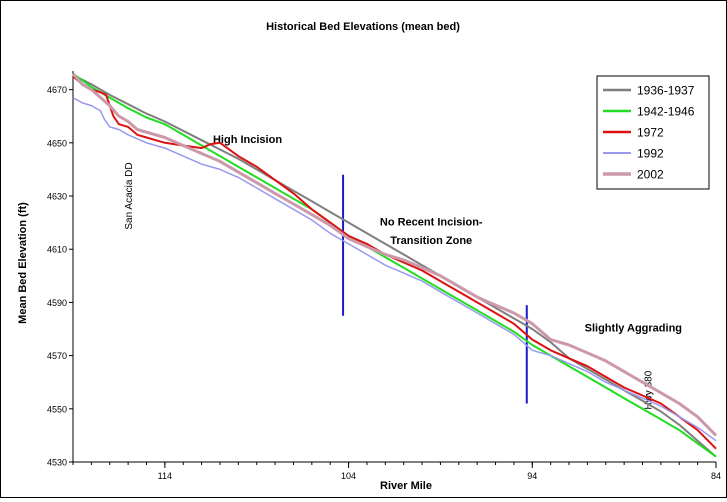 The image size is (727, 502). Describe the element at coordinates (57, 143) in the screenshot. I see `y-tick-label: 4650` at that location.